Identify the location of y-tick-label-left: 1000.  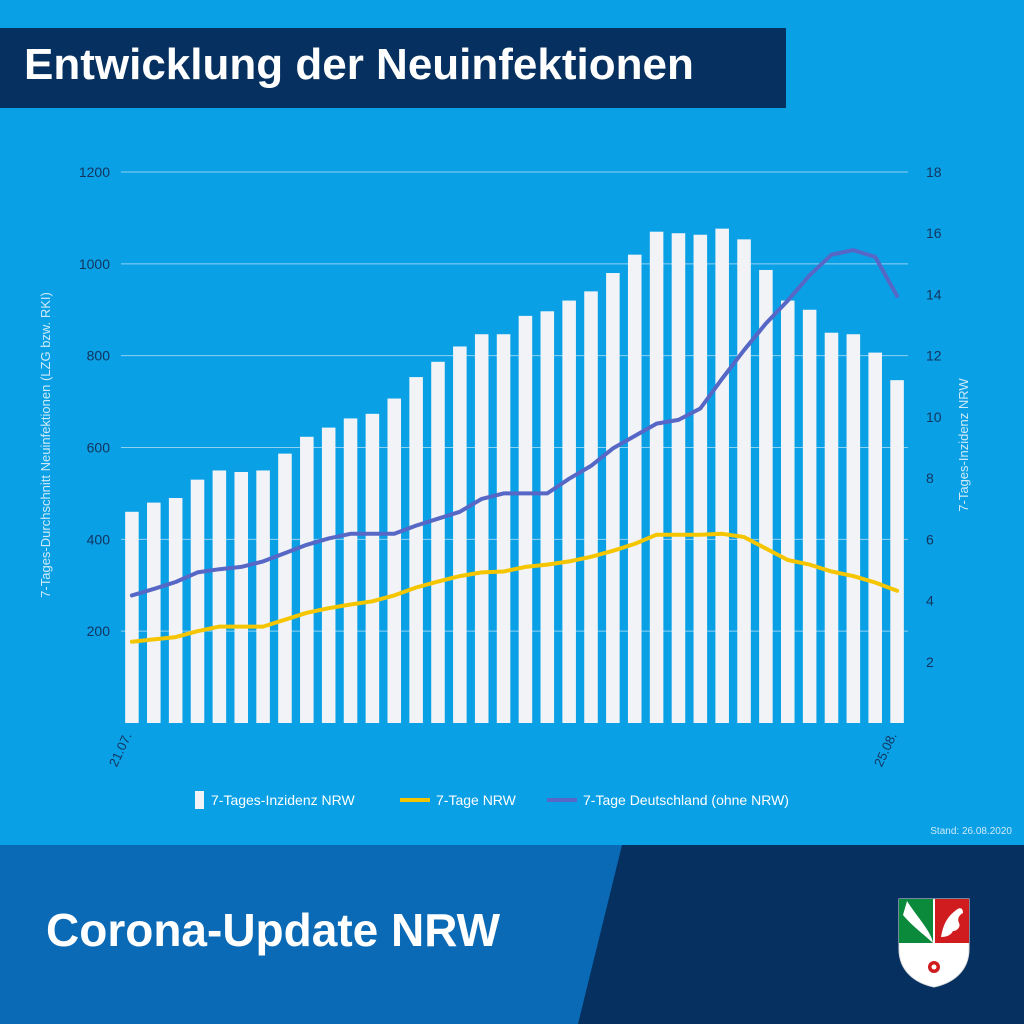
(94, 264).